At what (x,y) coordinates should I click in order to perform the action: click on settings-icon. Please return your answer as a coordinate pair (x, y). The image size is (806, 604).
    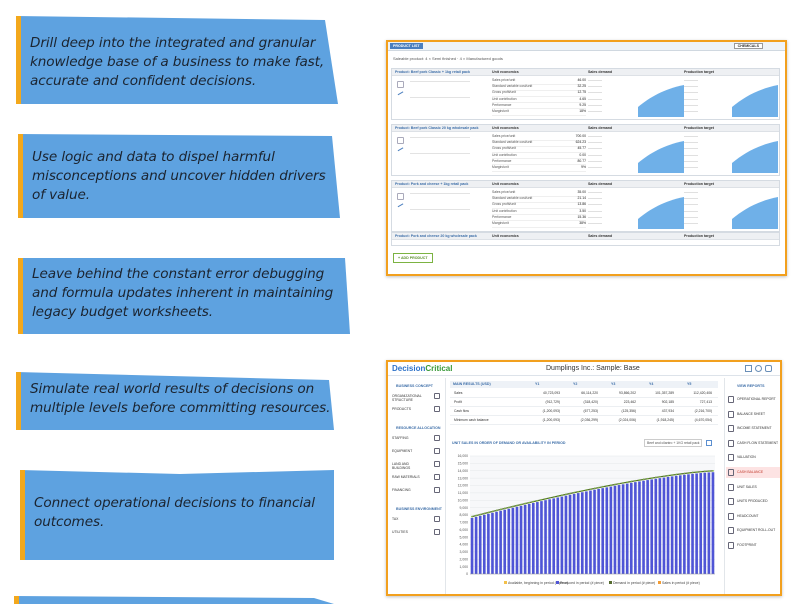
    Looking at the image, I should click on (768, 368).